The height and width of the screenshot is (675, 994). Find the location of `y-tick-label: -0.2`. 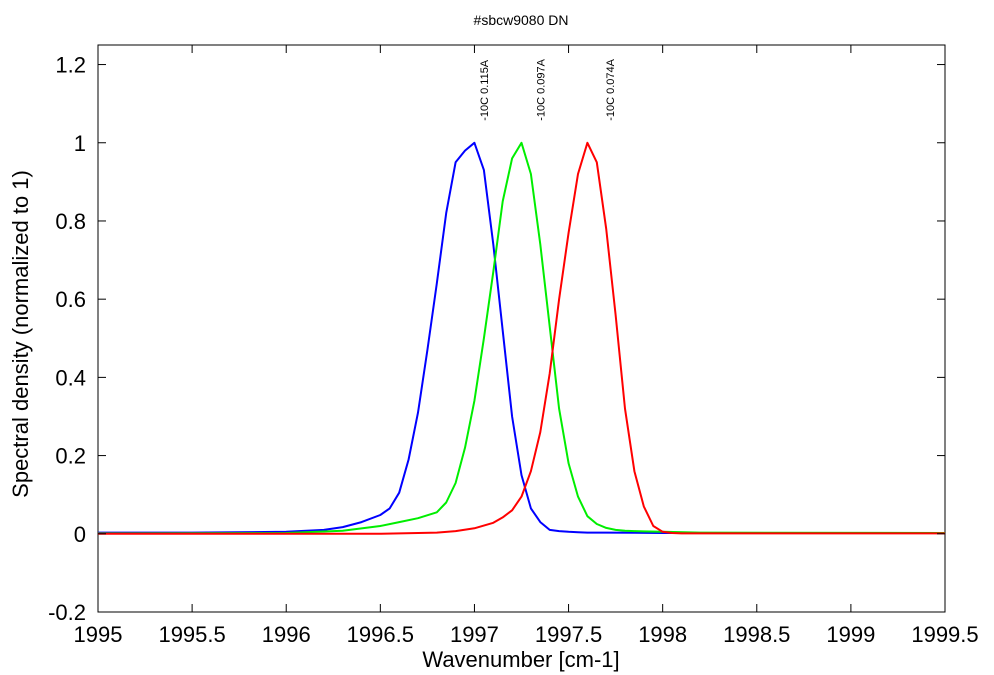

y-tick-label: -0.2 is located at coordinates (67, 612).